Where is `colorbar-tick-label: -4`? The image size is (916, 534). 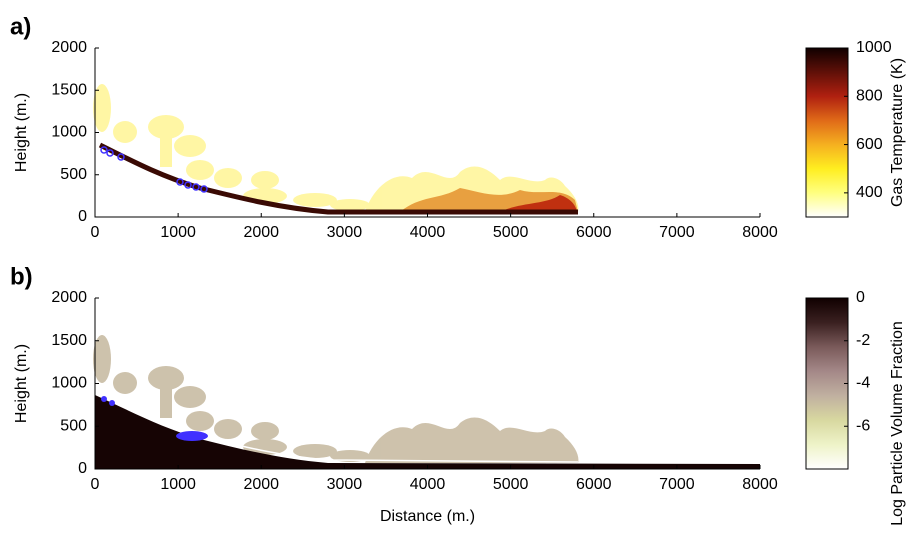
colorbar-tick-label: -4 is located at coordinates (863, 383).